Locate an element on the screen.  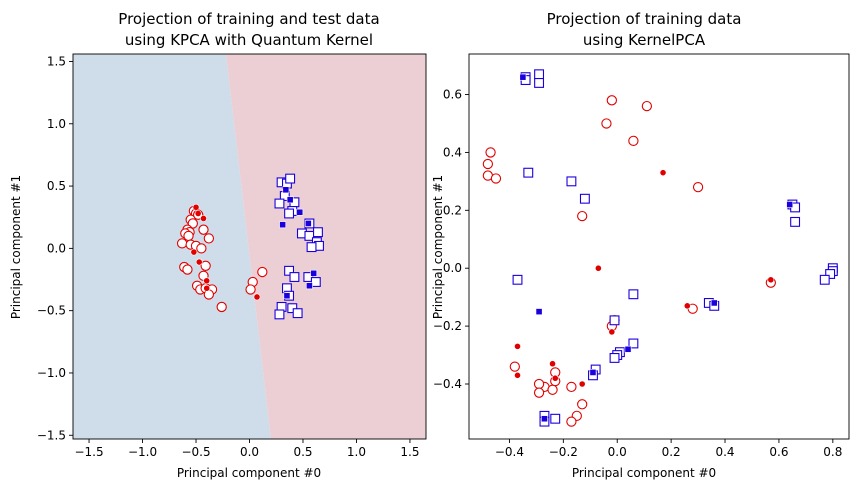
chart-left-ytick-label-3: 0.0 is located at coordinates (56, 248).